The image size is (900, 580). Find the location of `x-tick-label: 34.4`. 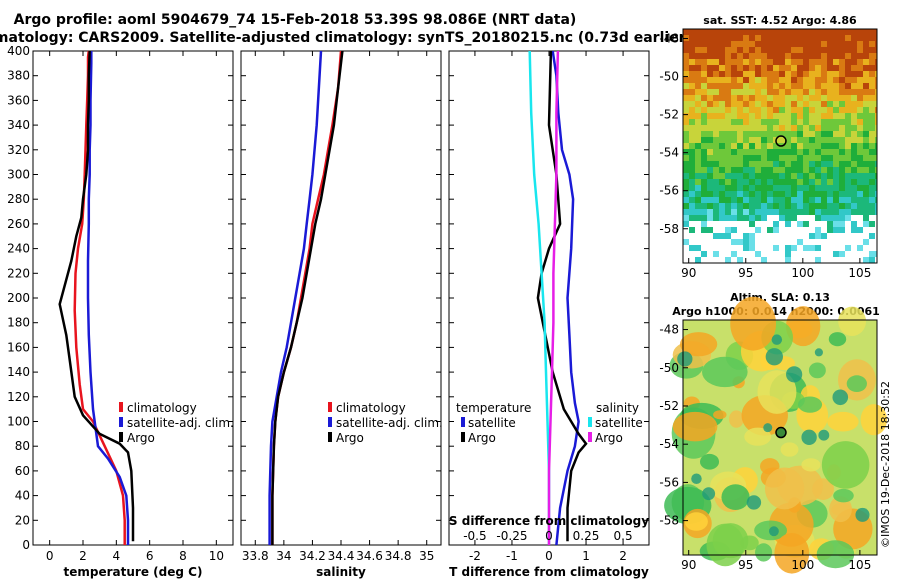

x-tick-label: 34.4 is located at coordinates (341, 556).